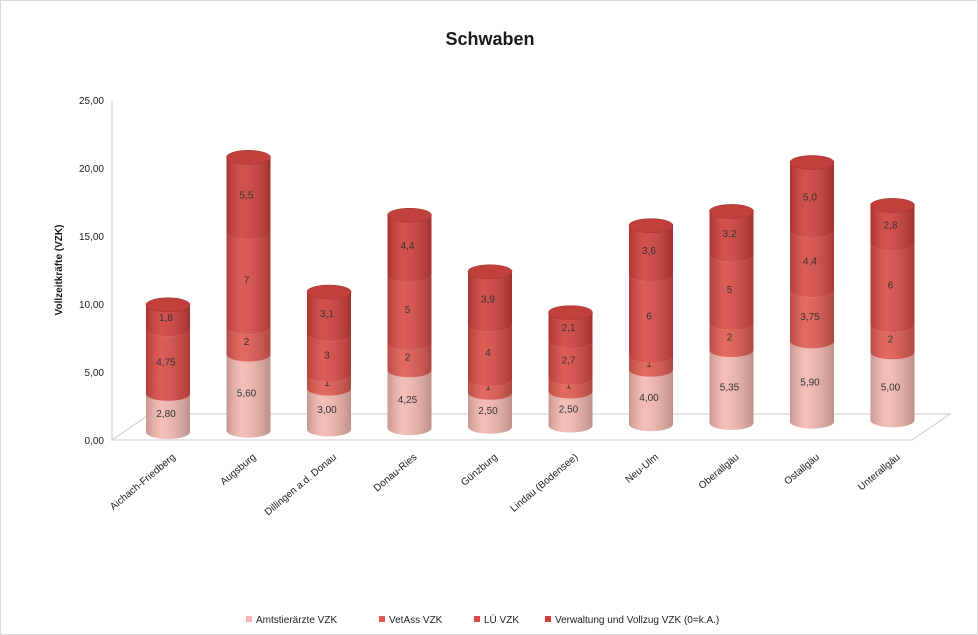 The image size is (978, 635). I want to click on bar-stack: 5,90 3,75 4,4 5,0, so click(812, 292).